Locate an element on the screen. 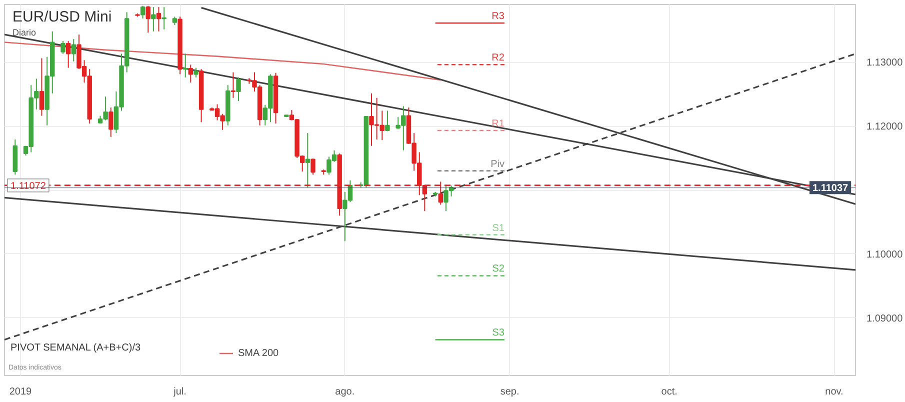 The image size is (905, 402). y-tick-label: 1.13000 is located at coordinates (885, 63).